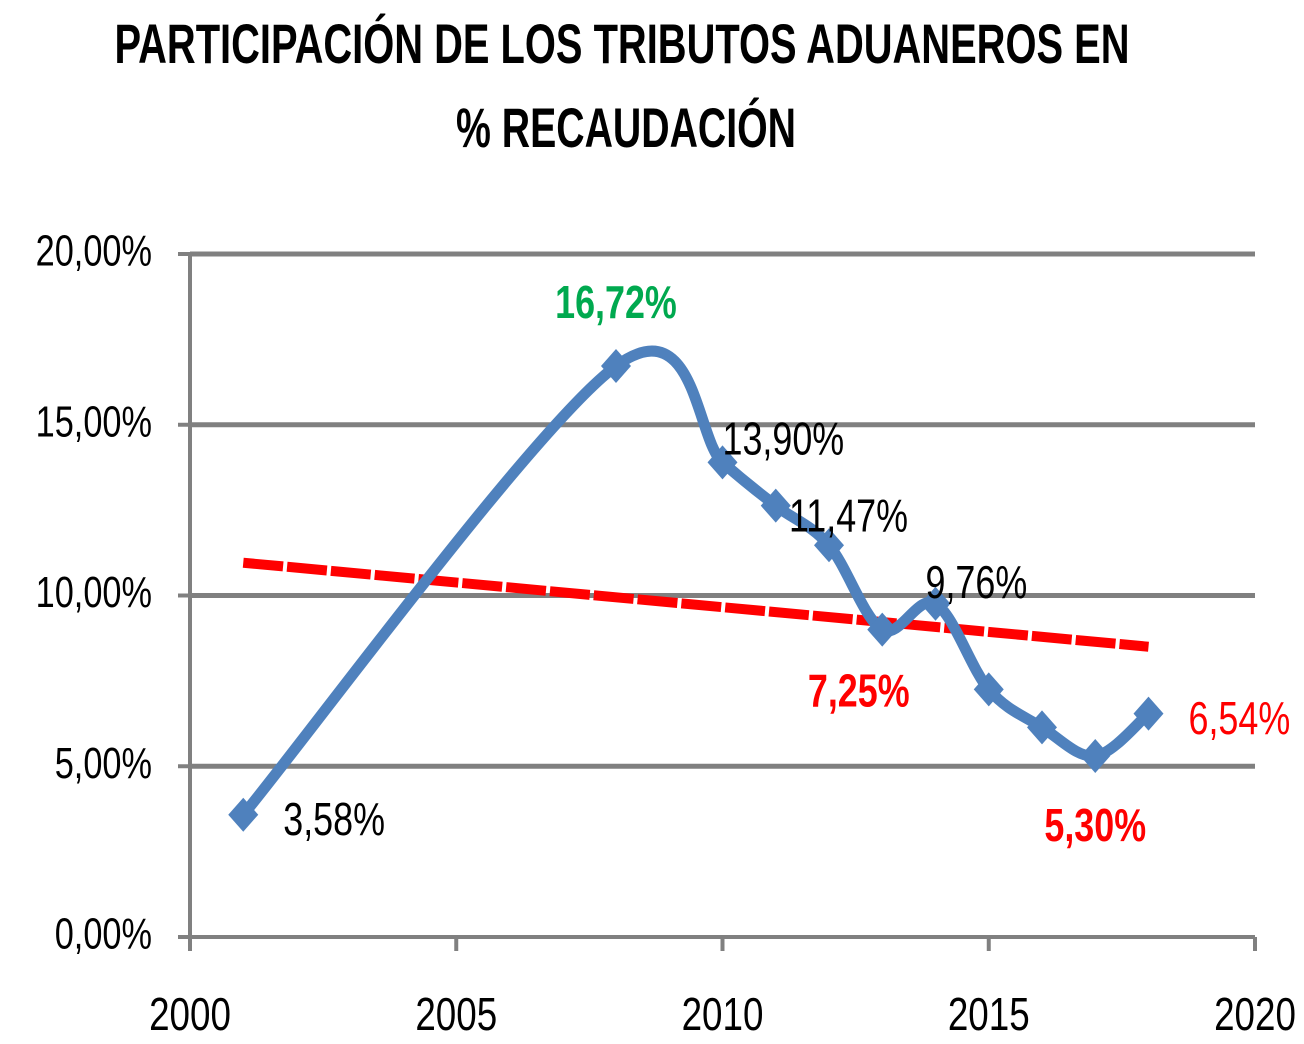 The height and width of the screenshot is (1044, 1304). I want to click on y-tick-label: 10,00%, so click(94, 592).